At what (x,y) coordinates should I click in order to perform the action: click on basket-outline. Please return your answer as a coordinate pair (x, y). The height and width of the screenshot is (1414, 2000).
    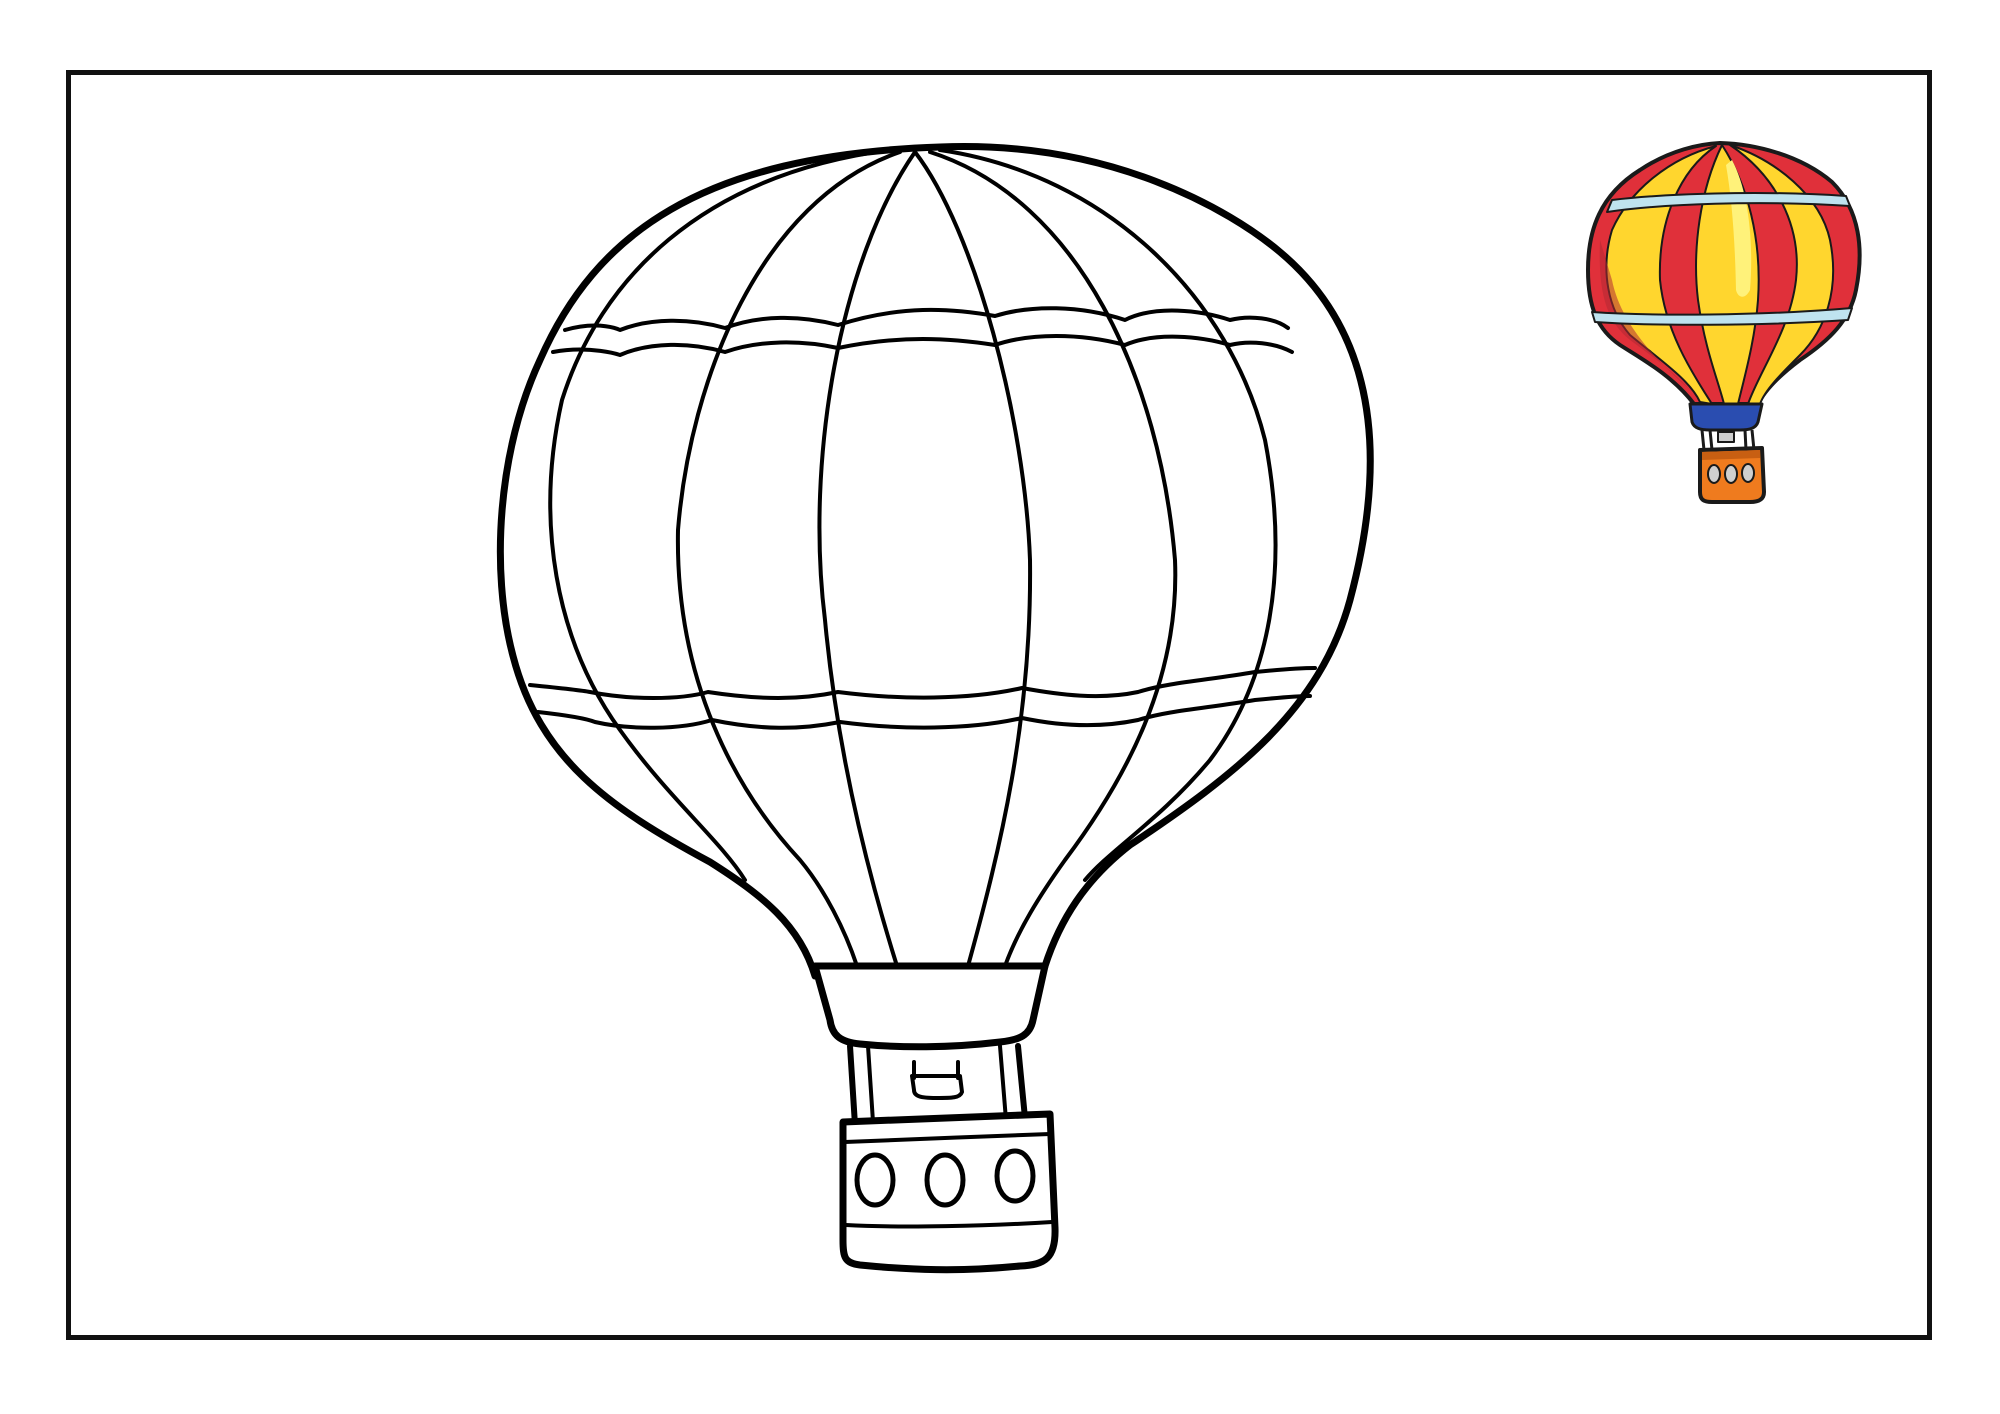
    Looking at the image, I should click on (949, 1192).